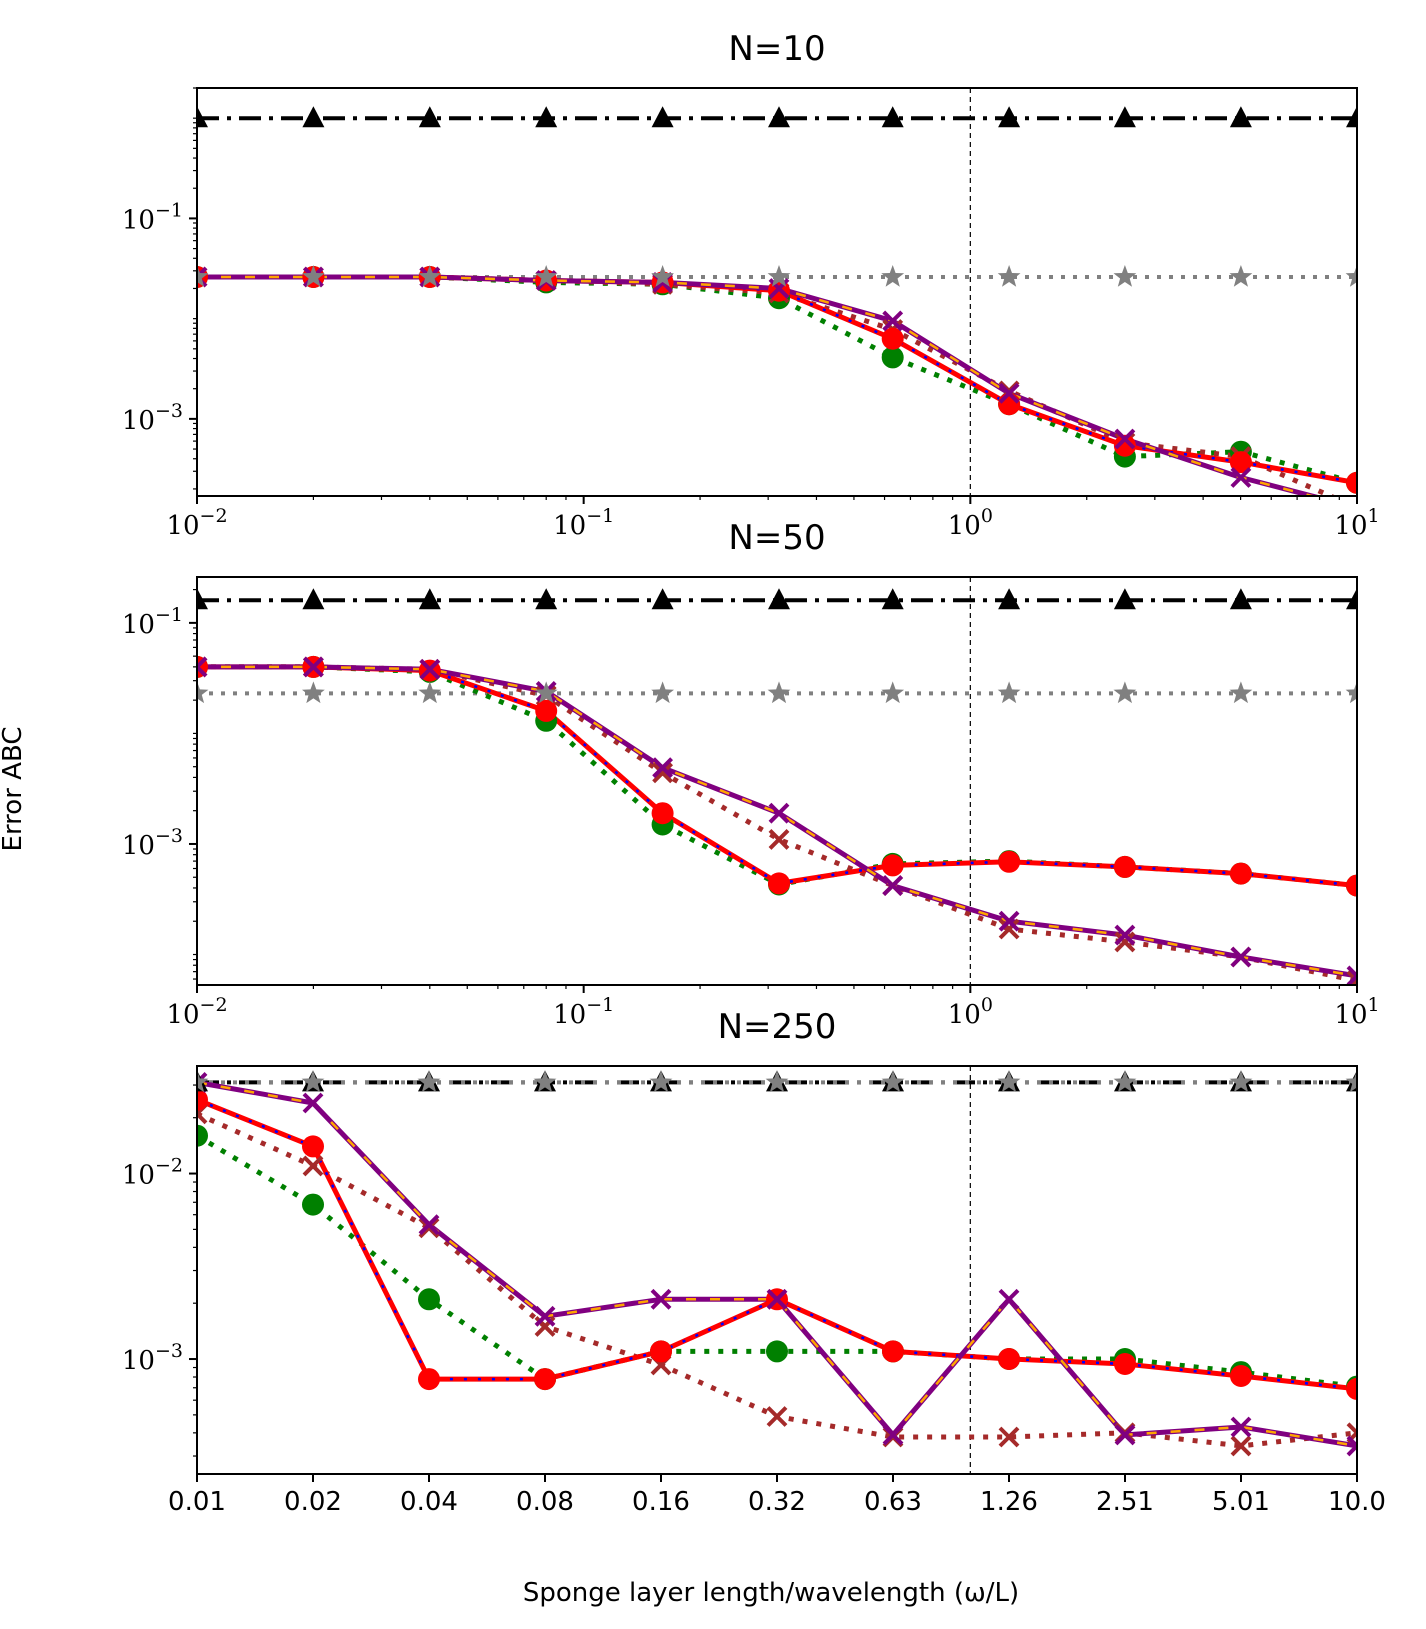 The image size is (1426, 1629). Describe the element at coordinates (1241, 1502) in the screenshot. I see `x-tick-label: 5.01` at that location.